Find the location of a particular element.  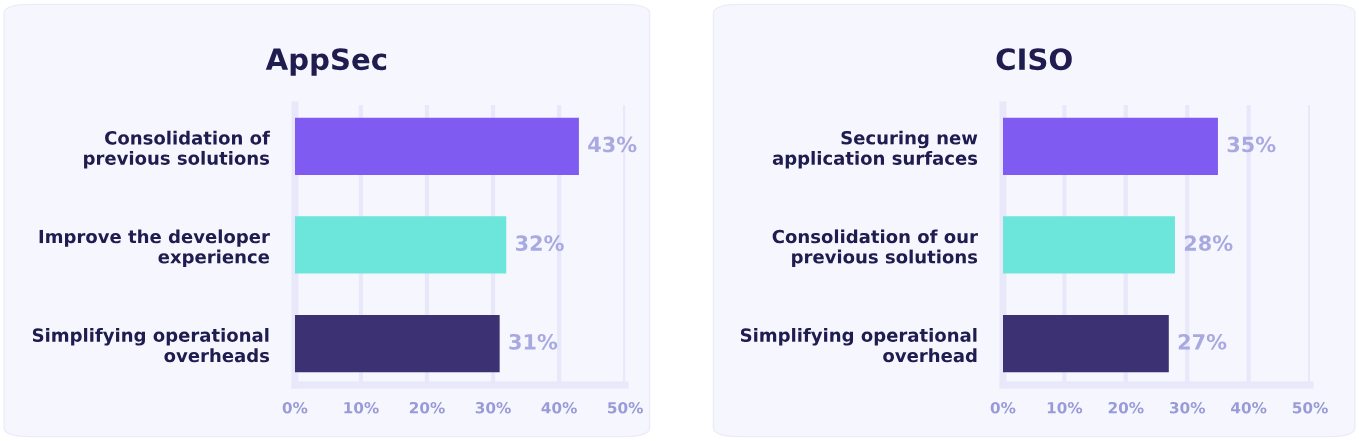

y-tick-label: Consolidation of previous solutions is located at coordinates (177, 149).